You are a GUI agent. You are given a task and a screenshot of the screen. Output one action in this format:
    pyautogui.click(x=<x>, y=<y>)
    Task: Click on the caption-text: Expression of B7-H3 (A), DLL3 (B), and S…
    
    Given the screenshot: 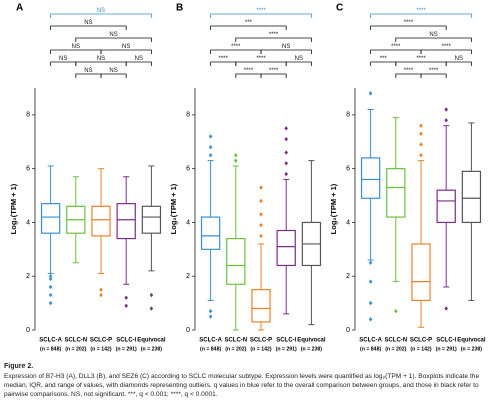 What is the action you would take?
    pyautogui.click(x=242, y=385)
    